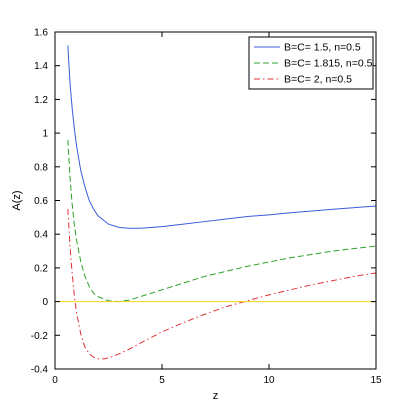 The width and height of the screenshot is (415, 420). What do you see at coordinates (45, 134) in the screenshot?
I see `y-tick-label: 1` at bounding box center [45, 134].